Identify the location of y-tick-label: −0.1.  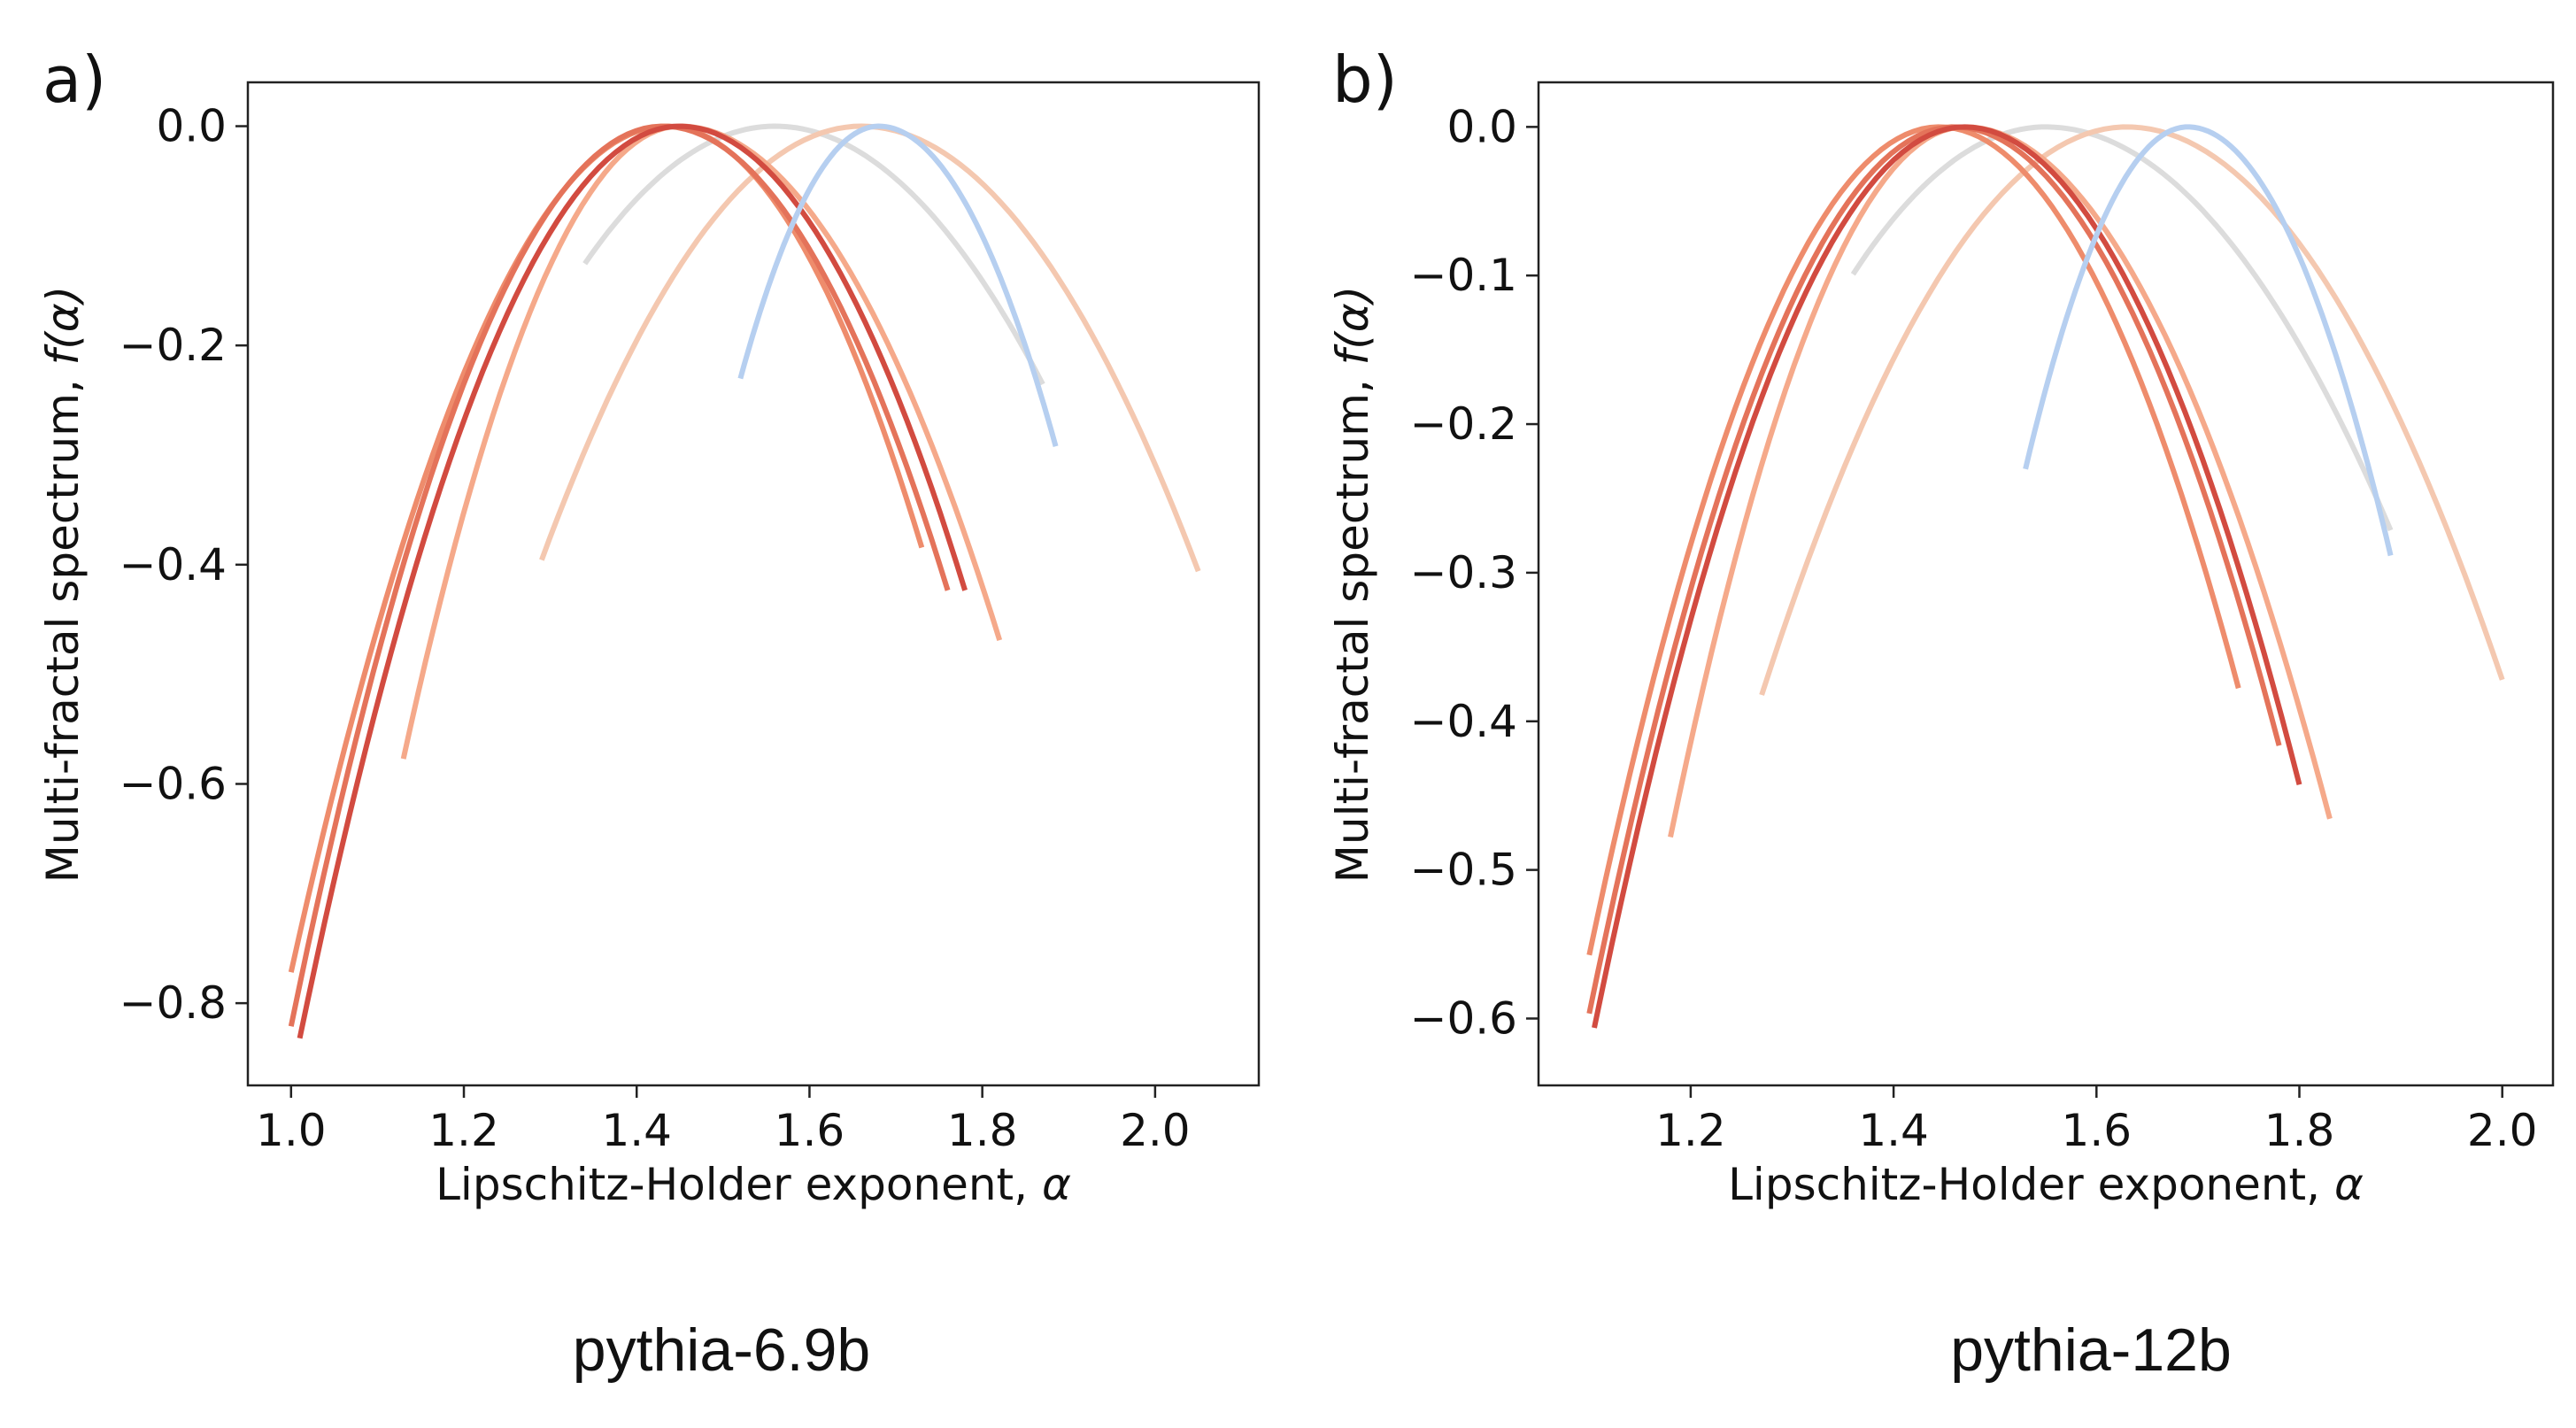
(1463, 275).